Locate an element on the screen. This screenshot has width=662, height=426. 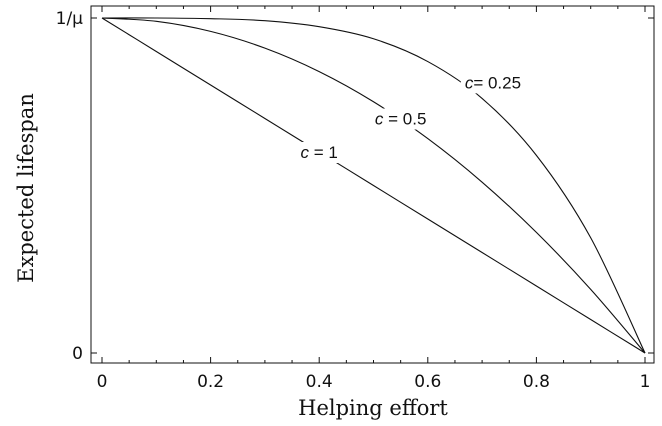
y-axis-title: Expected lifespan is located at coordinates (26, 188).